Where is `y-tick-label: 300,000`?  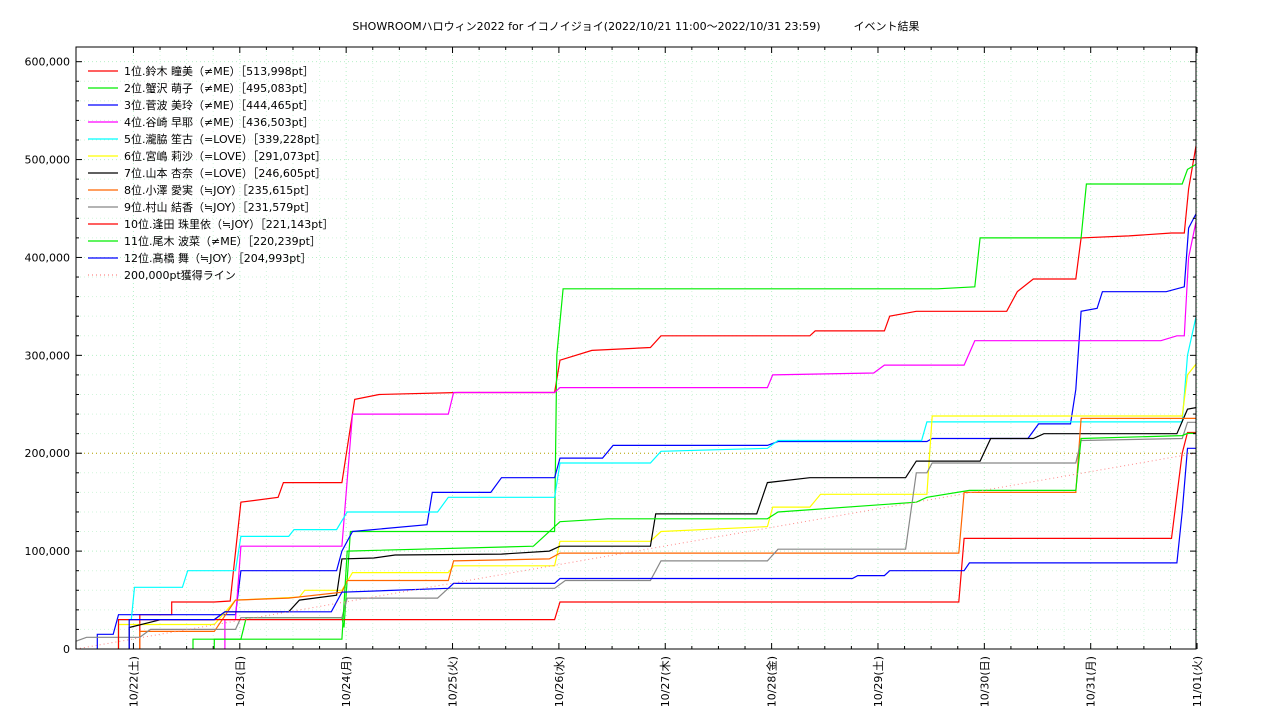 y-tick-label: 300,000 is located at coordinates (48, 355).